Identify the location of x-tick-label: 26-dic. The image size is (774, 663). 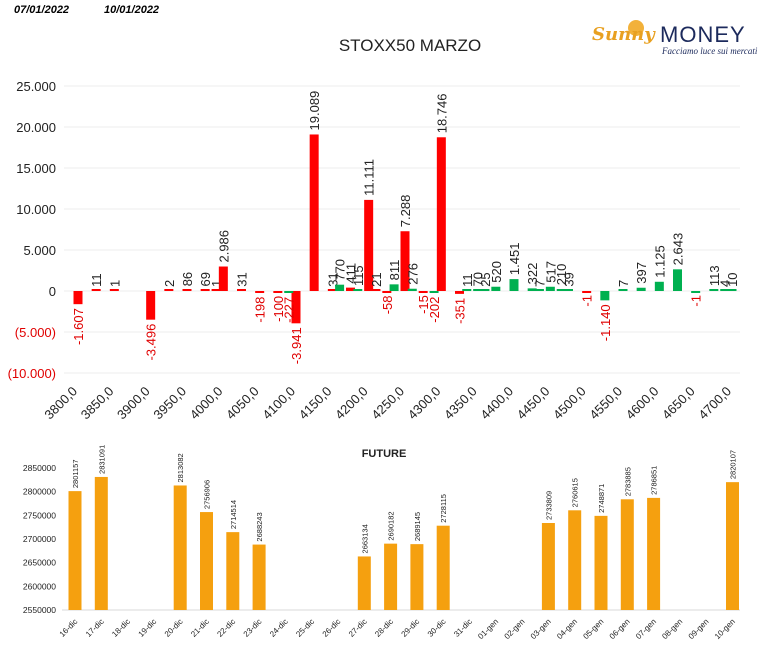
(332, 628).